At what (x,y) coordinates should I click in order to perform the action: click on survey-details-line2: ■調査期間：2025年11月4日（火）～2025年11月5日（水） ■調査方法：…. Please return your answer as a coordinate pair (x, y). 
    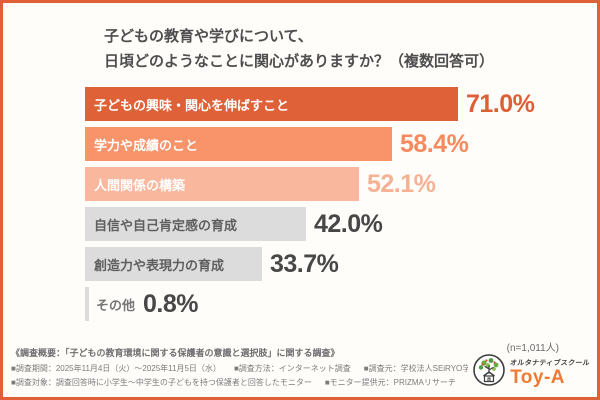
    Looking at the image, I should click on (276, 368).